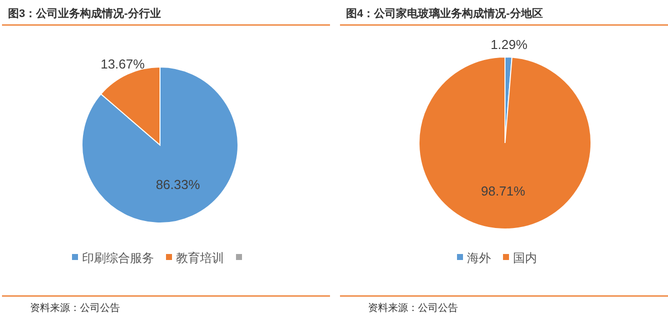 This screenshot has width=668, height=321. Describe the element at coordinates (123, 64) in the screenshot. I see `data-label: 13.67%` at that location.